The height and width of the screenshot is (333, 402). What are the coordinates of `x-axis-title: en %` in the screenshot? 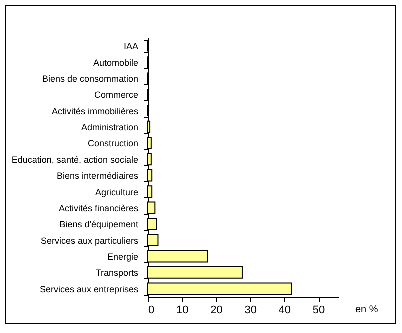 It's located at (367, 310).